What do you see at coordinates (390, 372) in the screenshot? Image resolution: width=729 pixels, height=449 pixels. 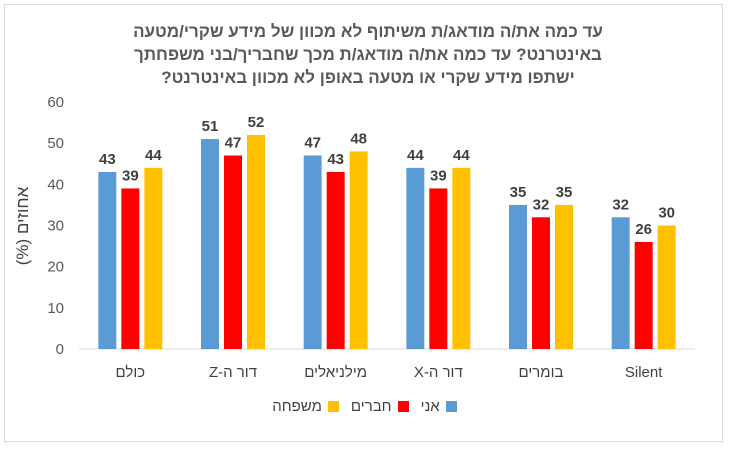 I see `x-axis-categories: כולם דור ה-Z מילניאלים דור ה-X בומרים Silent` at bounding box center [390, 372].